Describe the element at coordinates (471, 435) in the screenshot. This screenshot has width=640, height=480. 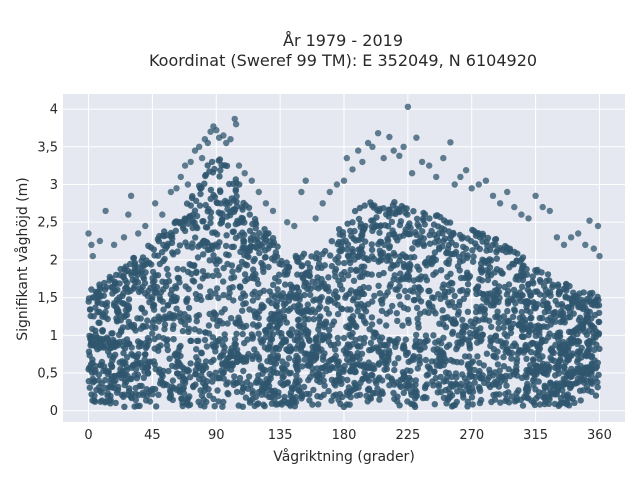
I see `x-tick-label: 270` at that location.